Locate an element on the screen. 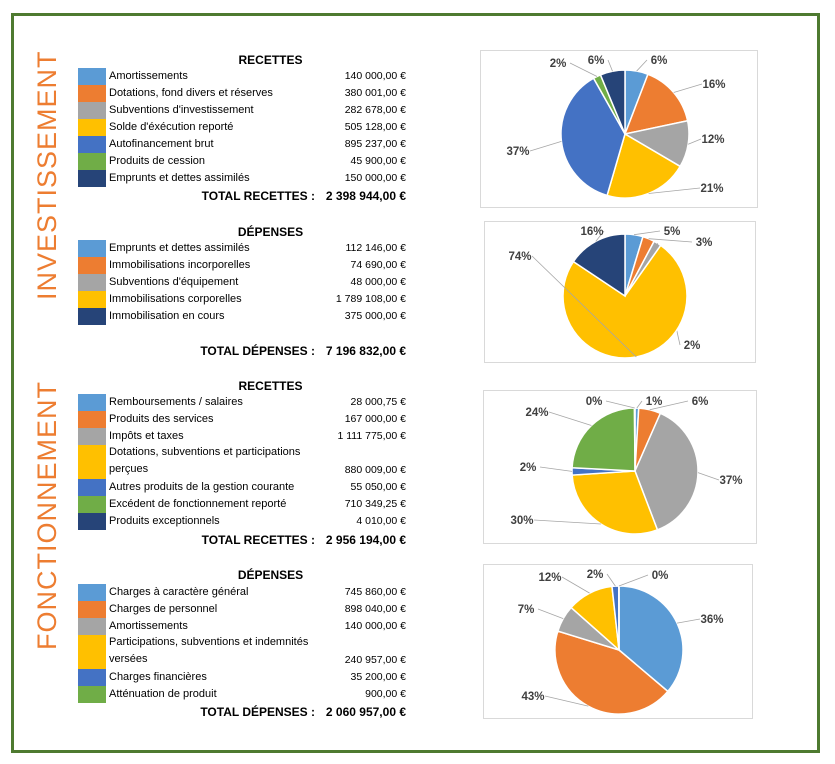  legend-value: 140 000,00 € is located at coordinates (375, 626).